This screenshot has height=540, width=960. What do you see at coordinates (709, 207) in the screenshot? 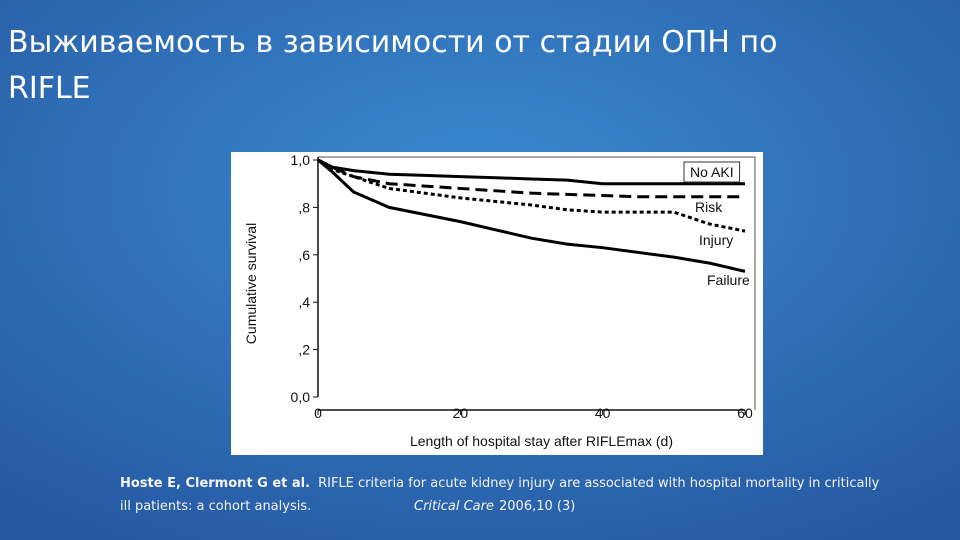
I see `series-label: Risk` at bounding box center [709, 207].